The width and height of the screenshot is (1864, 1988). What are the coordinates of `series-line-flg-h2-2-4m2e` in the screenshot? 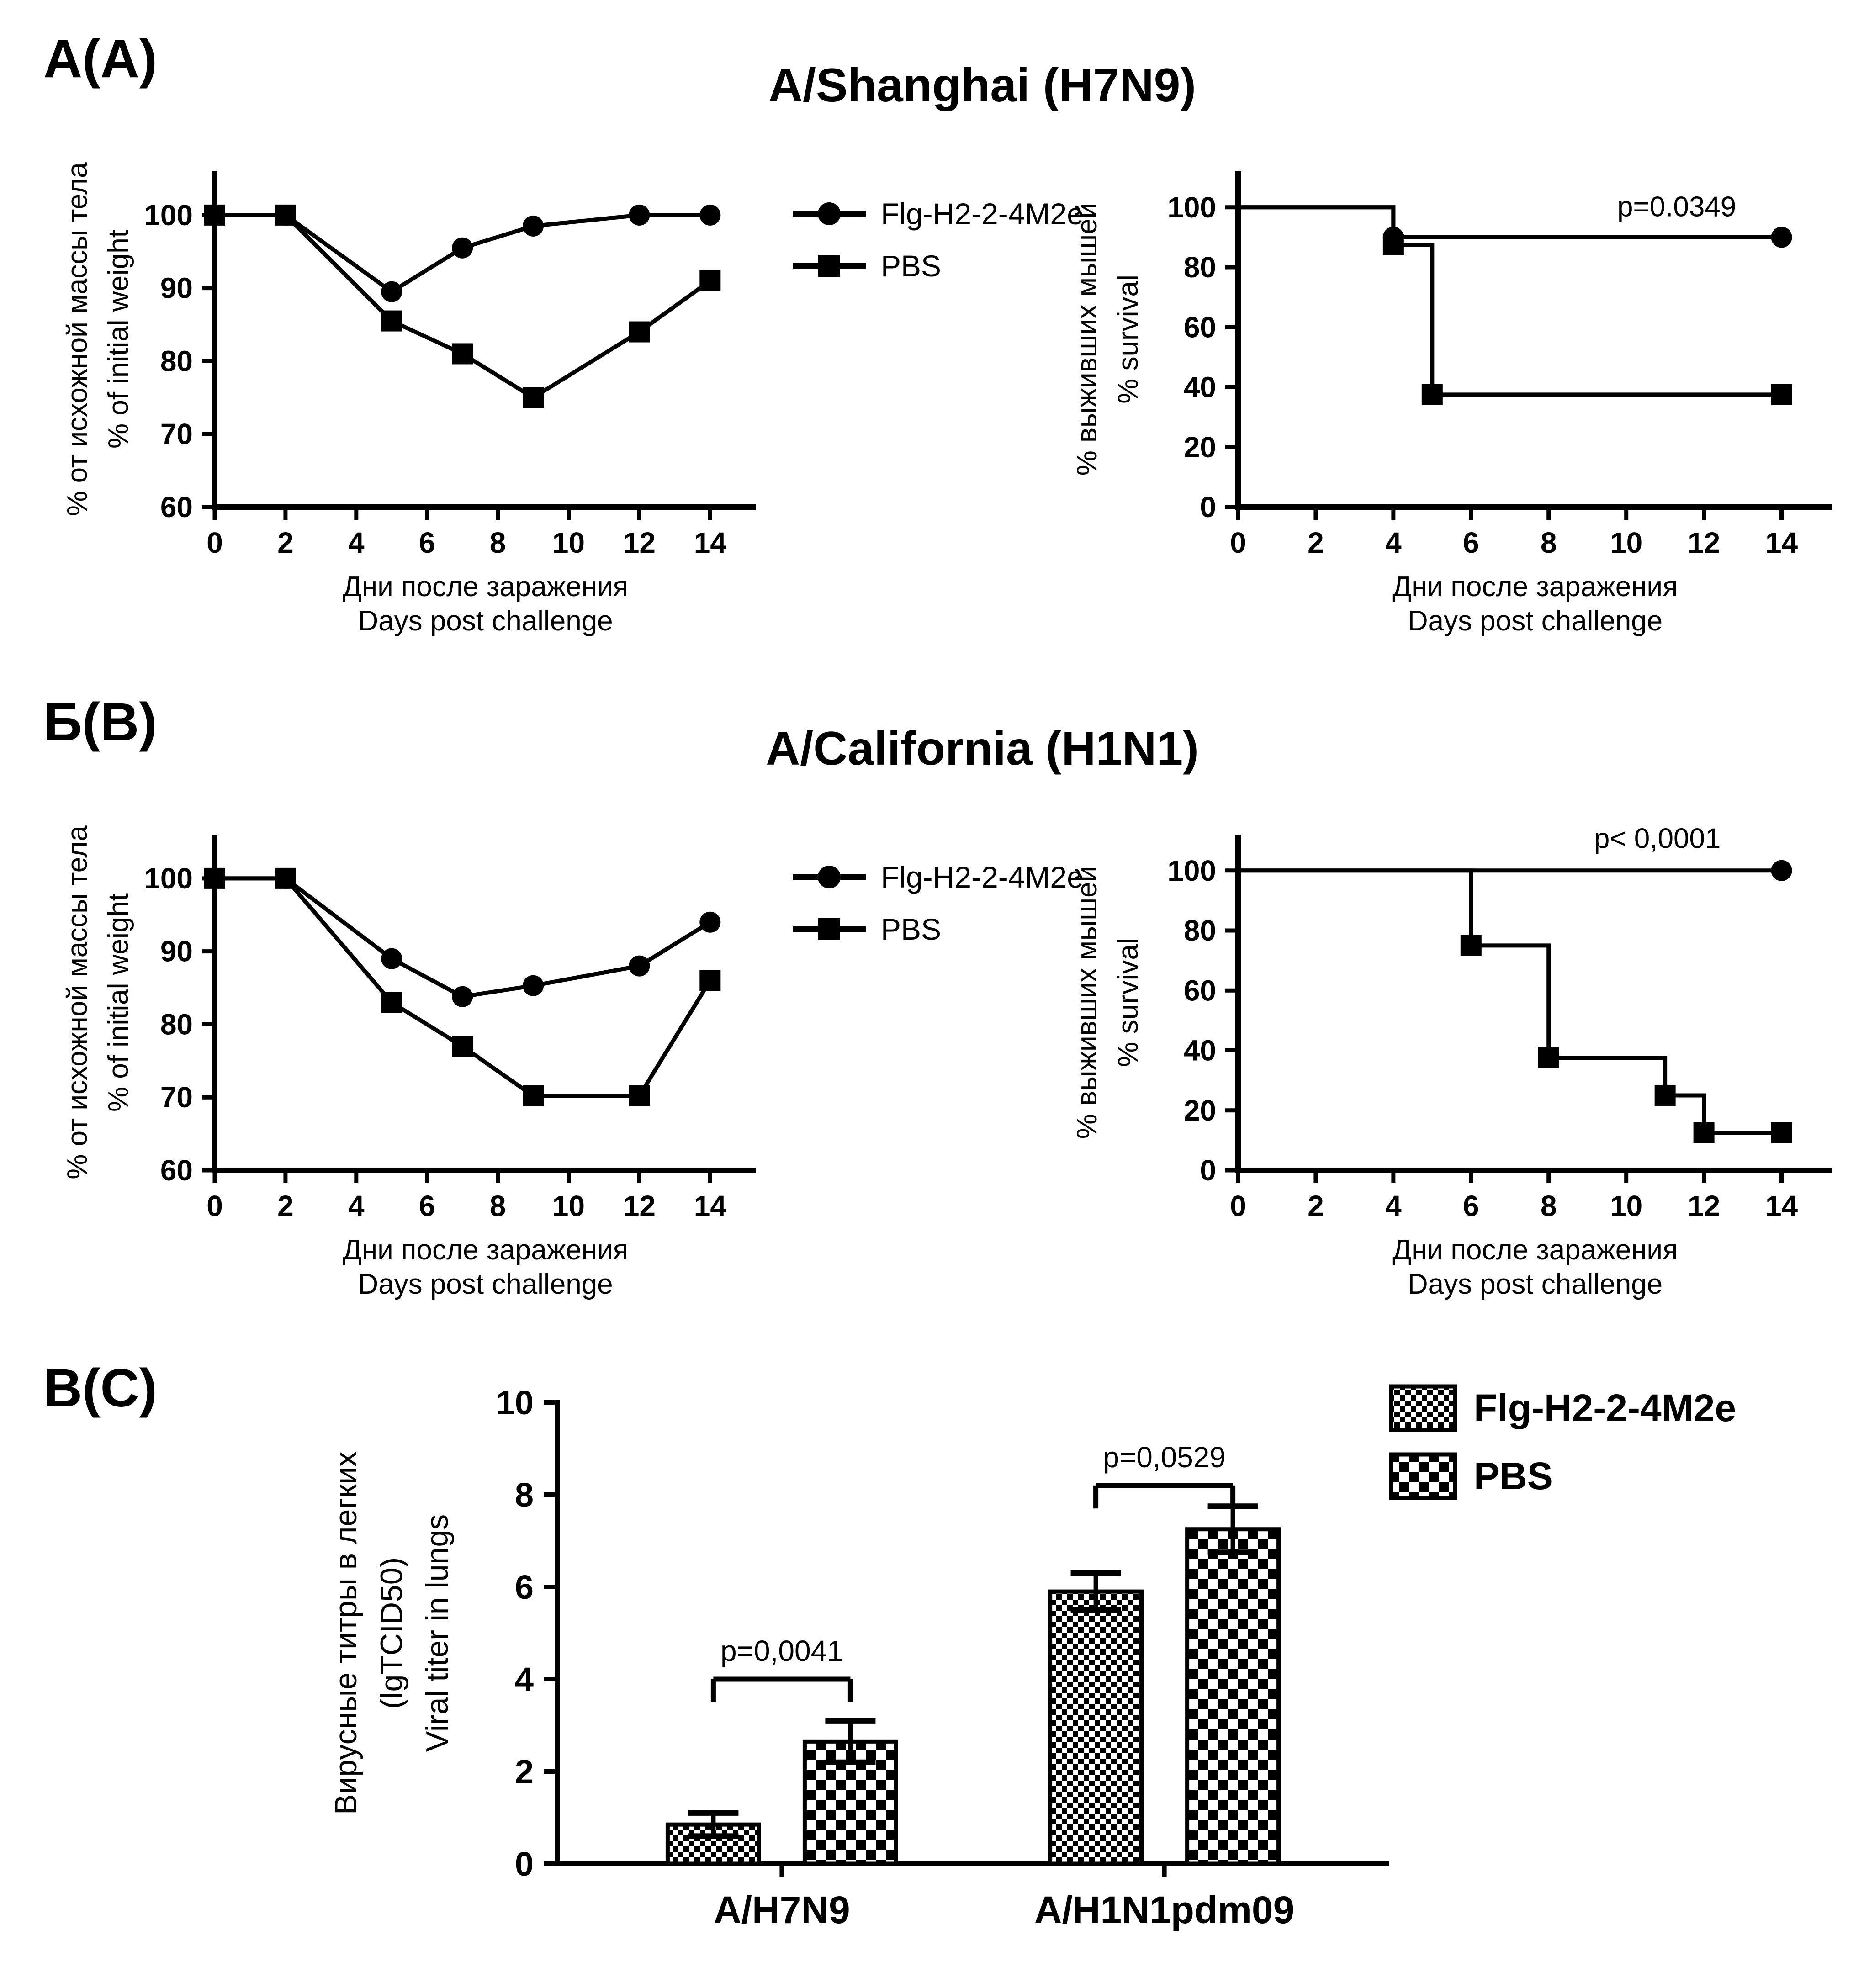 It's located at (463, 937).